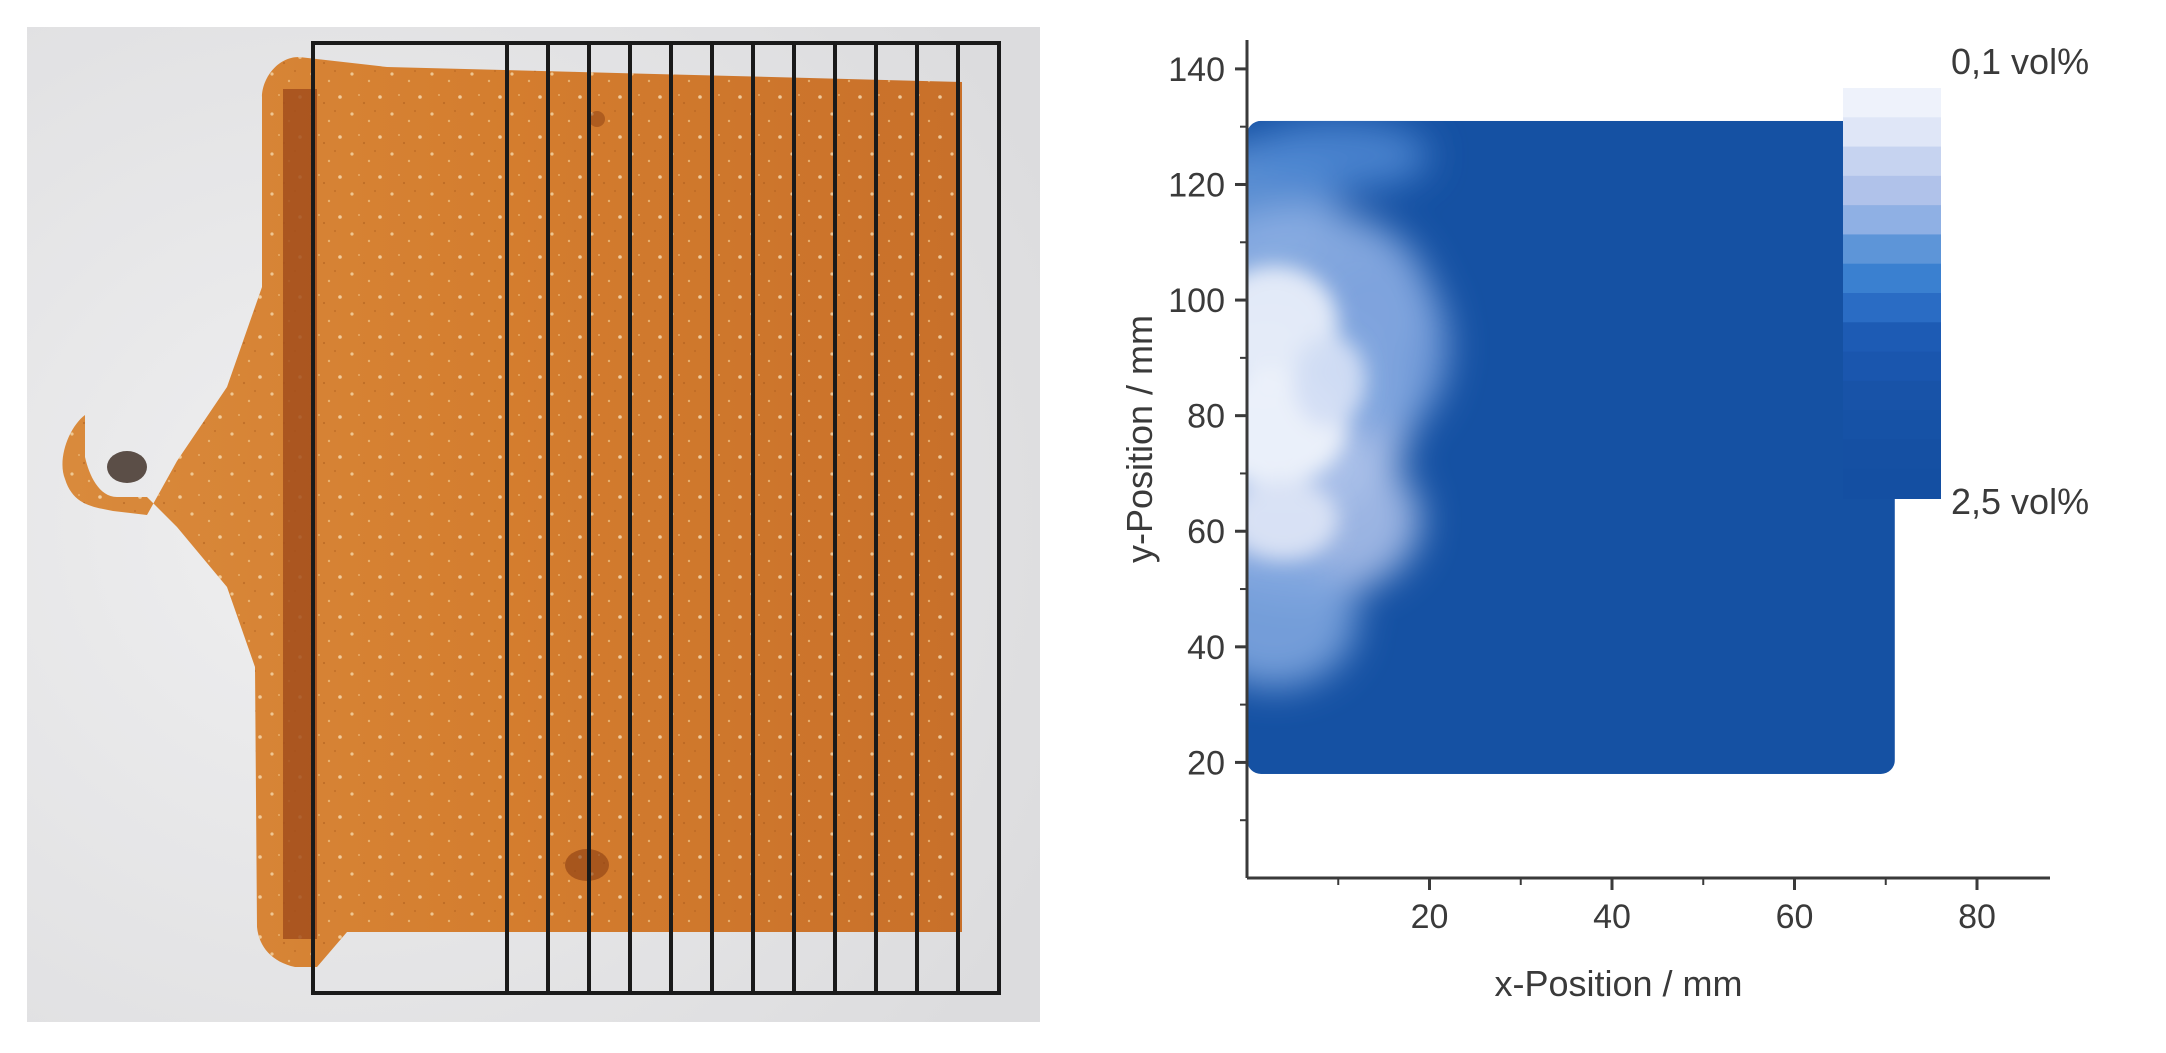 This screenshot has width=2166, height=1053. I want to click on colorbar-min-label: 0,1 vol%, so click(2020, 61).